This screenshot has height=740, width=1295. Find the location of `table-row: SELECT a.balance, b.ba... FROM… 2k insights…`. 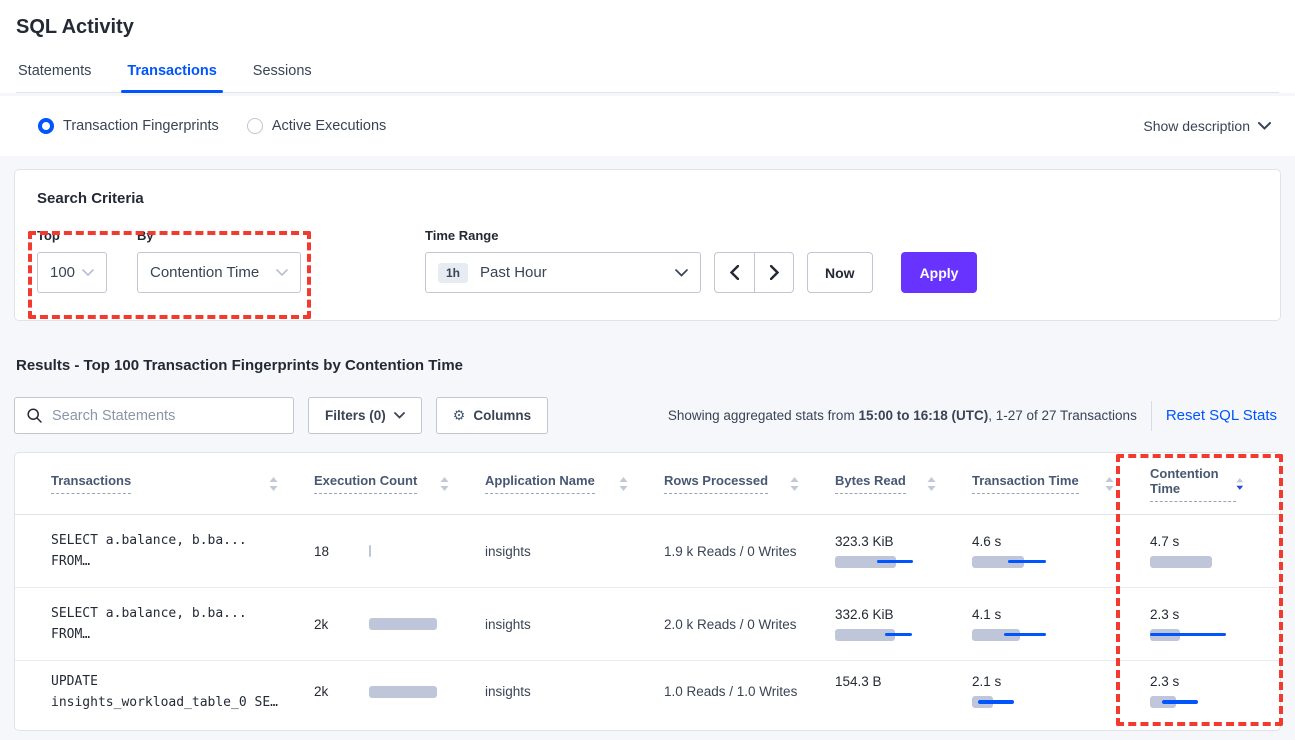

table-row: SELECT a.balance, b.ba... FROM… 2k insights… is located at coordinates (647, 624).